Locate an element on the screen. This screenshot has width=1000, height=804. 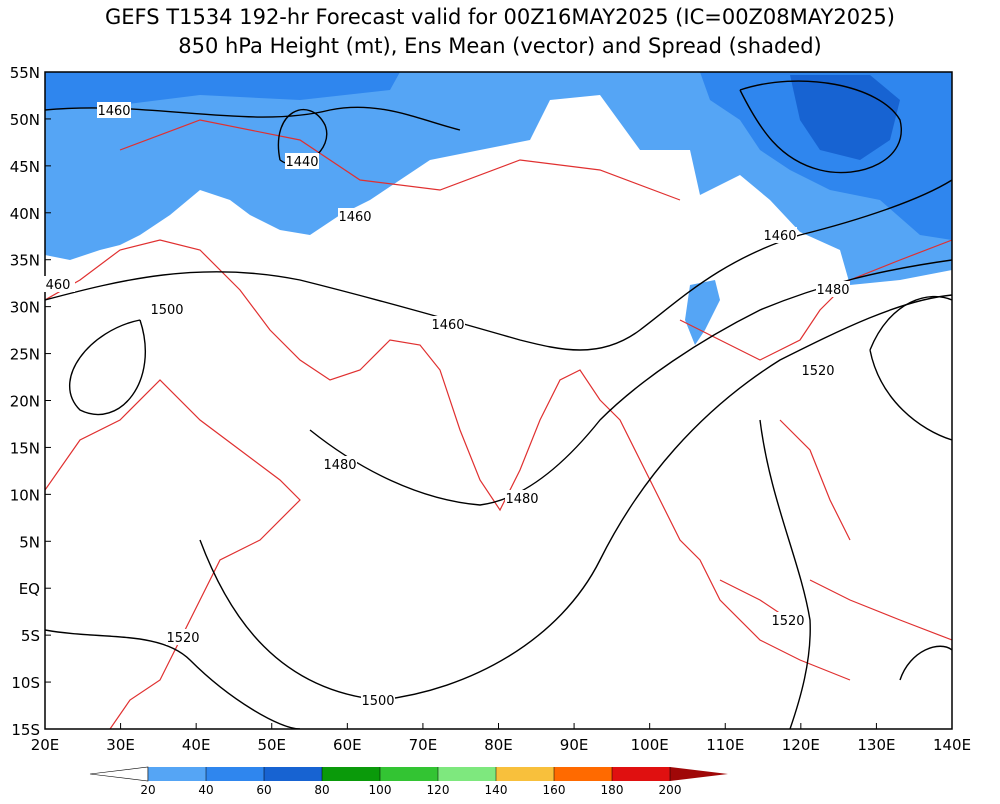
lon-label: 30E is located at coordinates (120, 745).